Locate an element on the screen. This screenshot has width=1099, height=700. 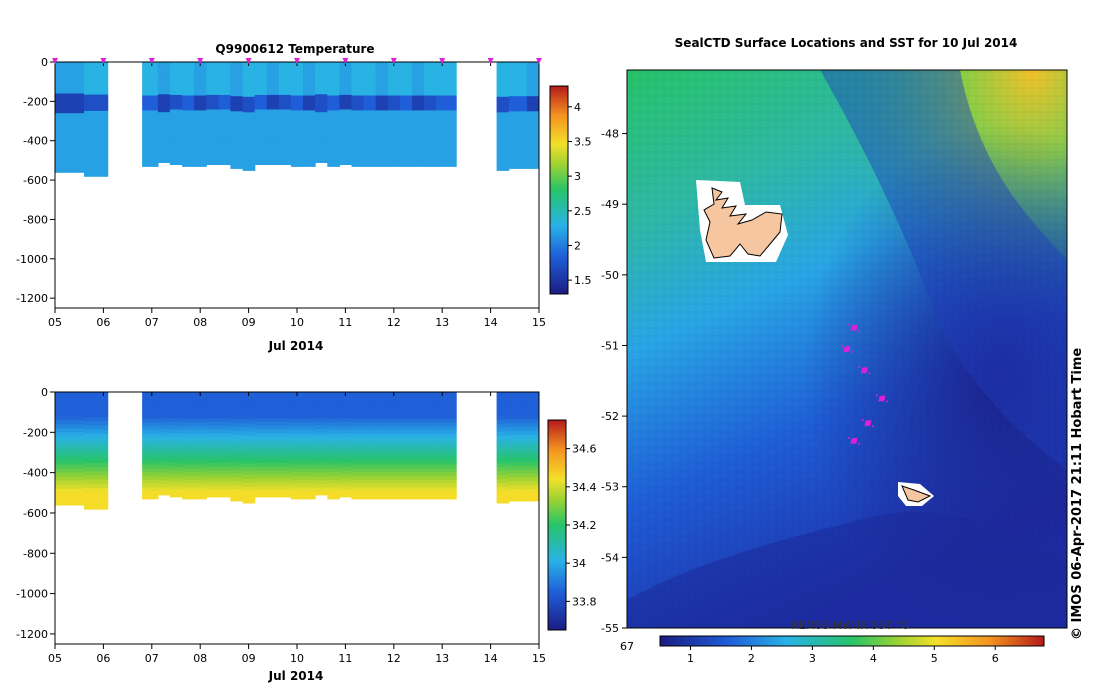
map-x-tick-67: 67 is located at coordinates (627, 646).